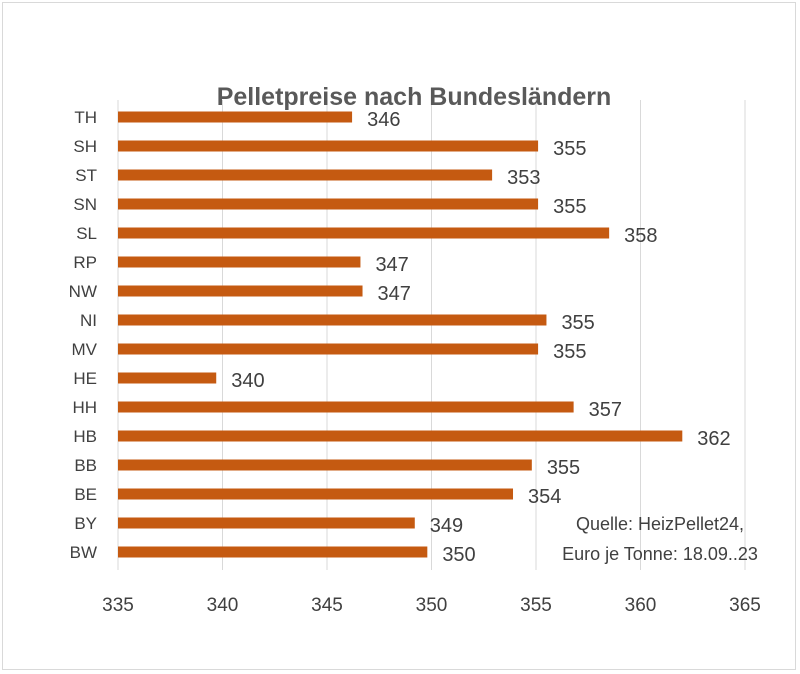 This screenshot has height=674, width=800. What do you see at coordinates (328, 146) in the screenshot?
I see `bar-sh` at bounding box center [328, 146].